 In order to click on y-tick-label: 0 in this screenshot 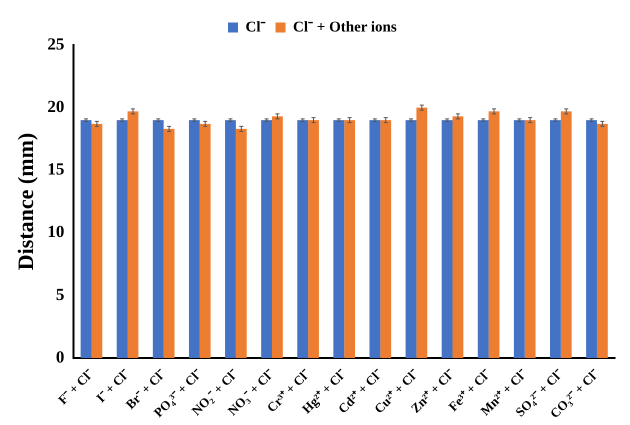, I will do `click(60, 356)`.